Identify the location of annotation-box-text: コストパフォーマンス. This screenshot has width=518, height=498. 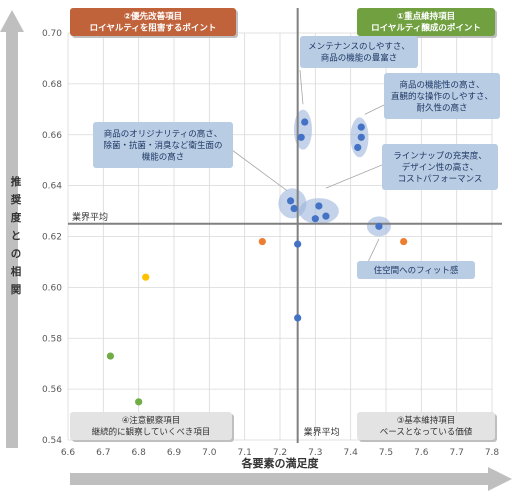
(440, 179).